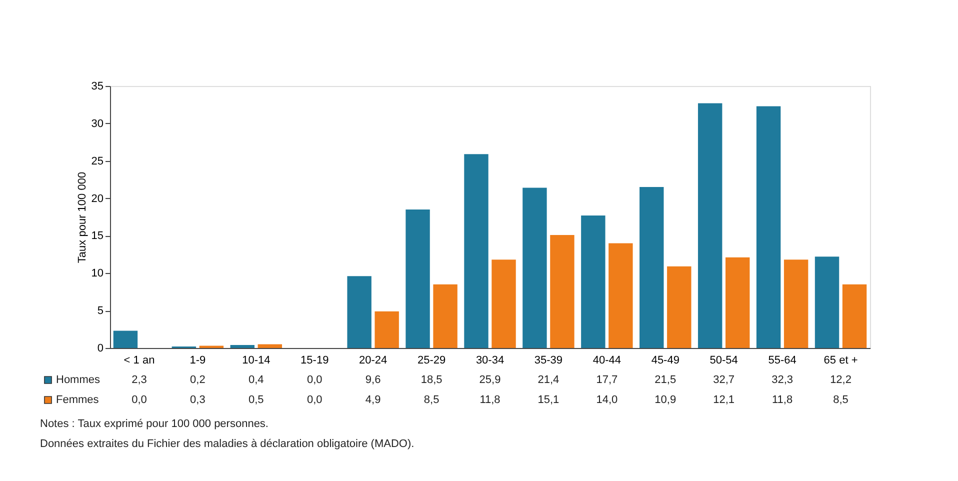  What do you see at coordinates (431, 380) in the screenshot?
I see `data-label: 18,5` at bounding box center [431, 380].